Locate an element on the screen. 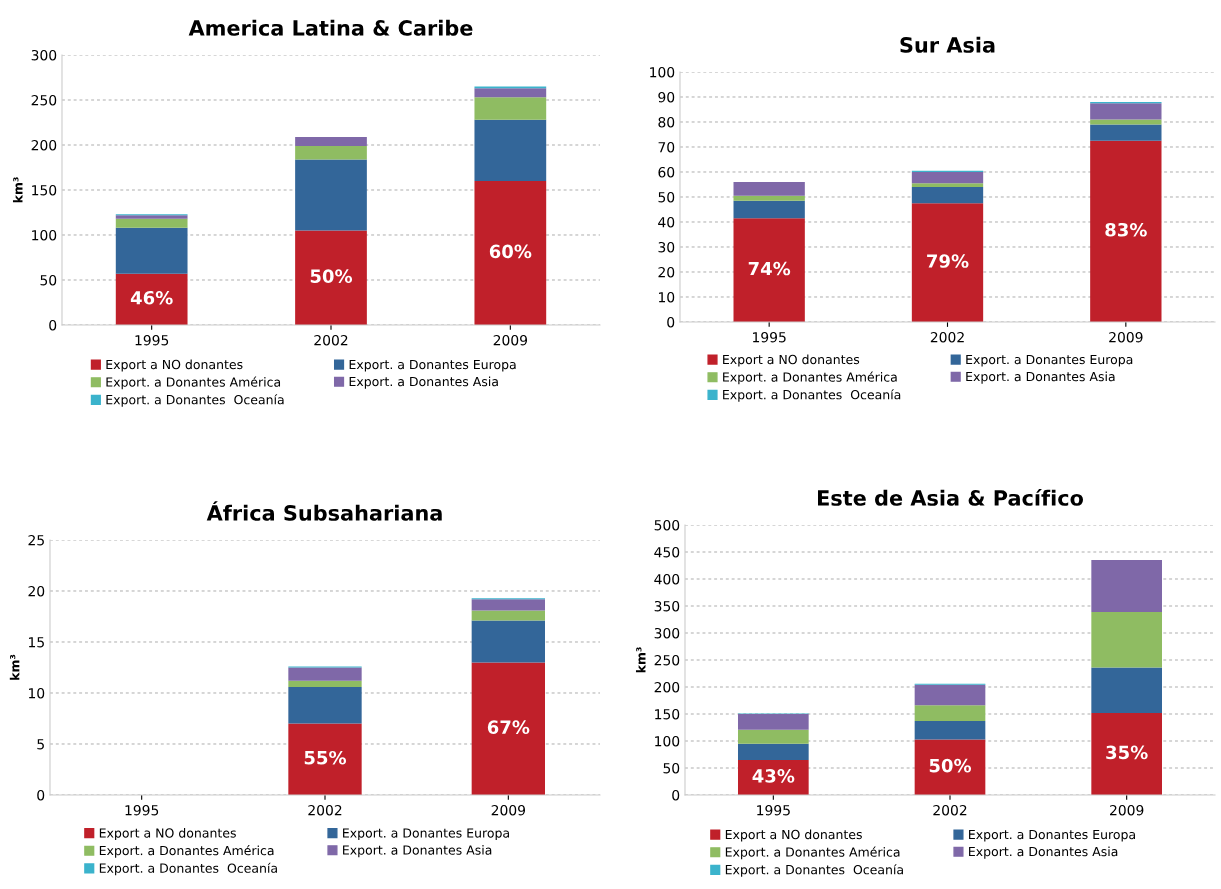  annotation: 46% is located at coordinates (151, 297).